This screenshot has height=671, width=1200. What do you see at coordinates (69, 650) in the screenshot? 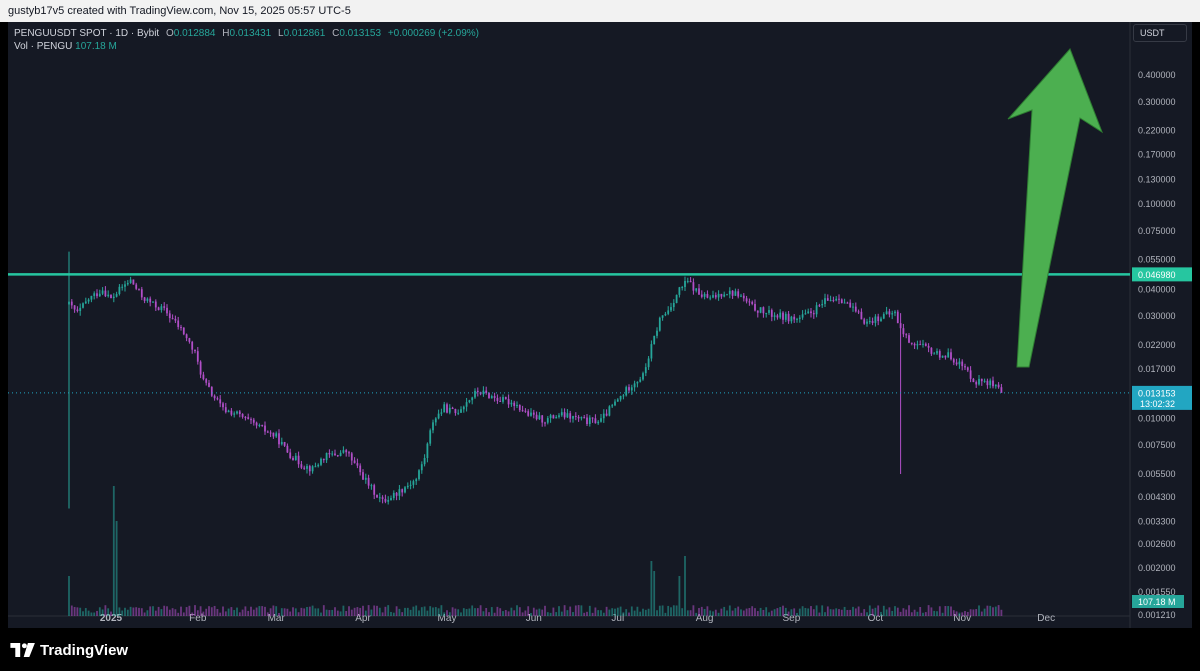
I see `tradingview-logo: TradingView` at bounding box center [69, 650].